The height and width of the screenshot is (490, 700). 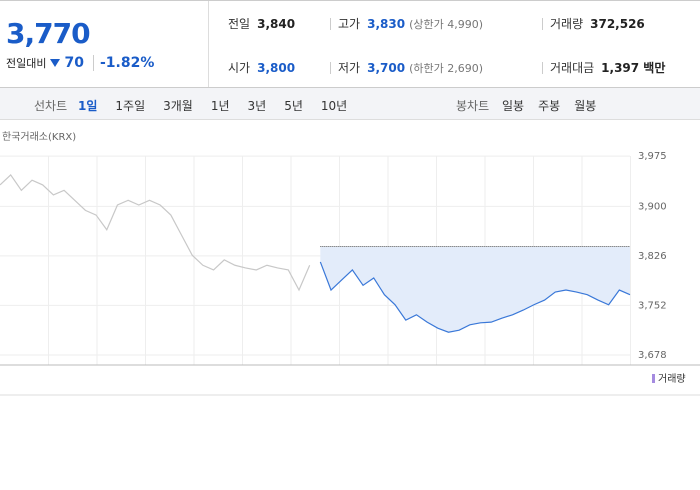 What do you see at coordinates (567, 24) in the screenshot?
I see `stat-label: 거래량` at bounding box center [567, 24].